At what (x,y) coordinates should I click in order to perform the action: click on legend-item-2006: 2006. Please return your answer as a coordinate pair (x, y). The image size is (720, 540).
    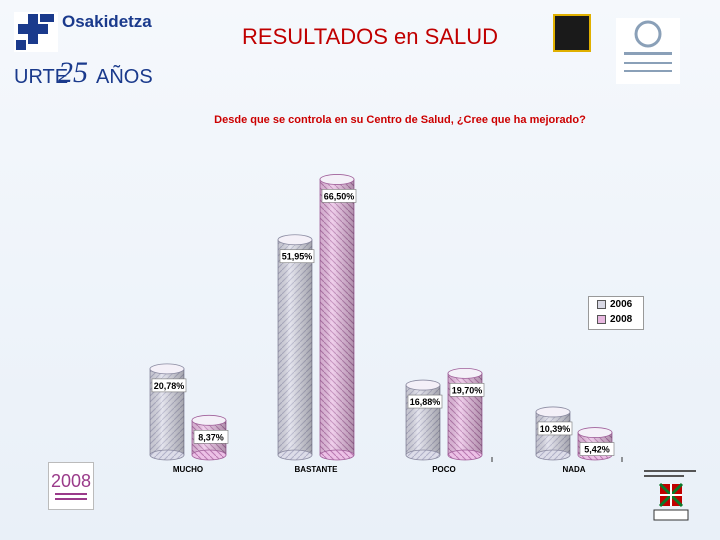
    Looking at the image, I should click on (616, 304).